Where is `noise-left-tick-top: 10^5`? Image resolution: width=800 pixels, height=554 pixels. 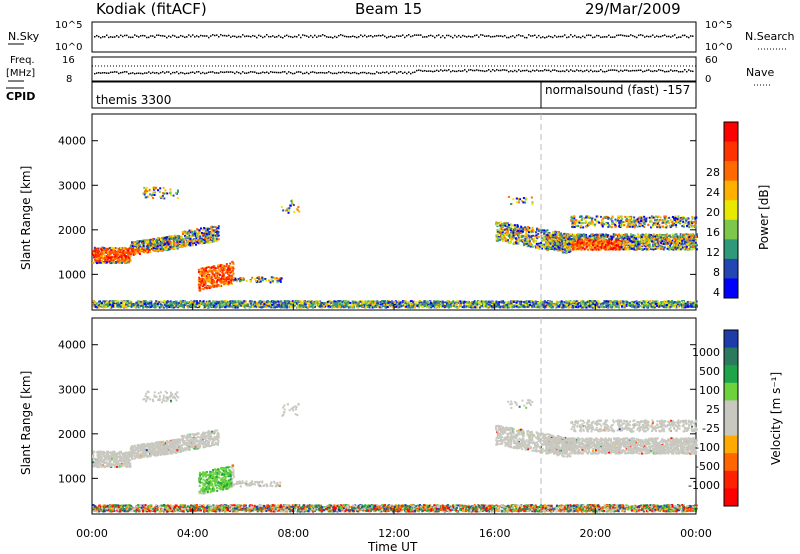
noise-left-tick-top: 10^5 is located at coordinates (68, 25).